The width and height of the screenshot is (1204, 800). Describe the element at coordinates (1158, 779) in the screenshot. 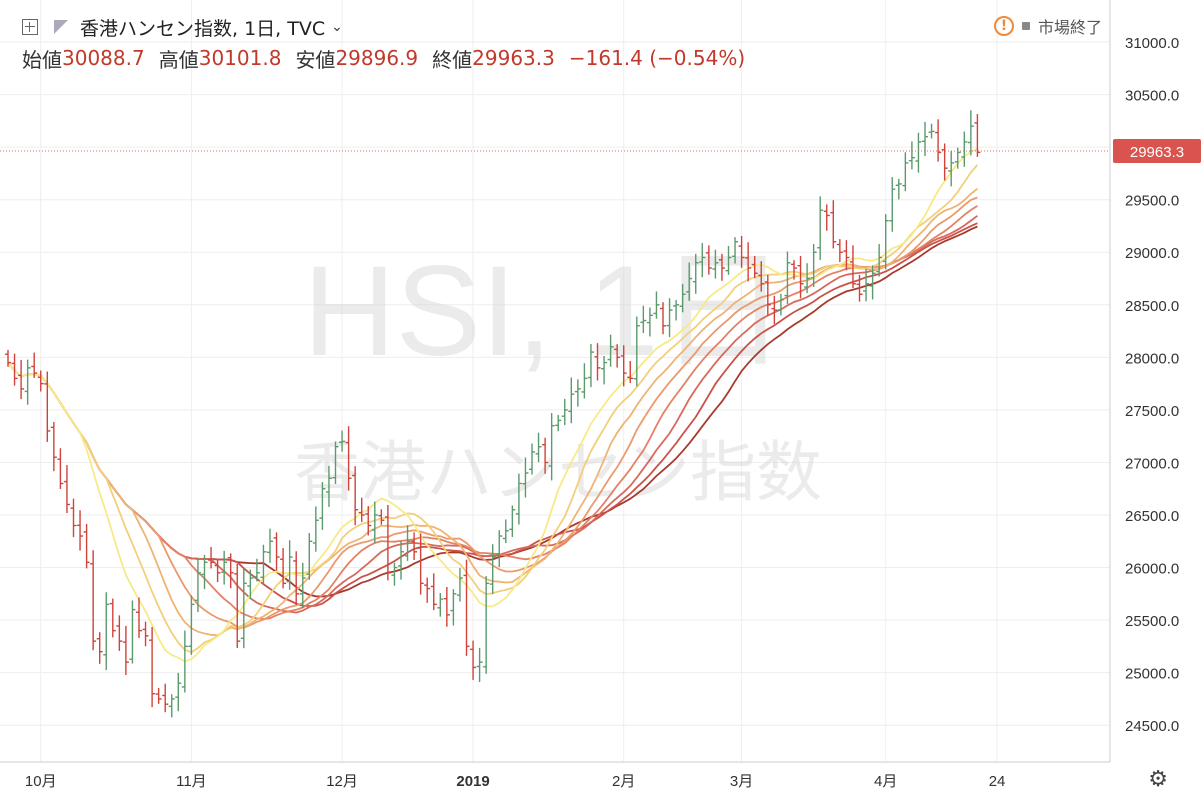

I see `gear-icon: ⚙` at that location.